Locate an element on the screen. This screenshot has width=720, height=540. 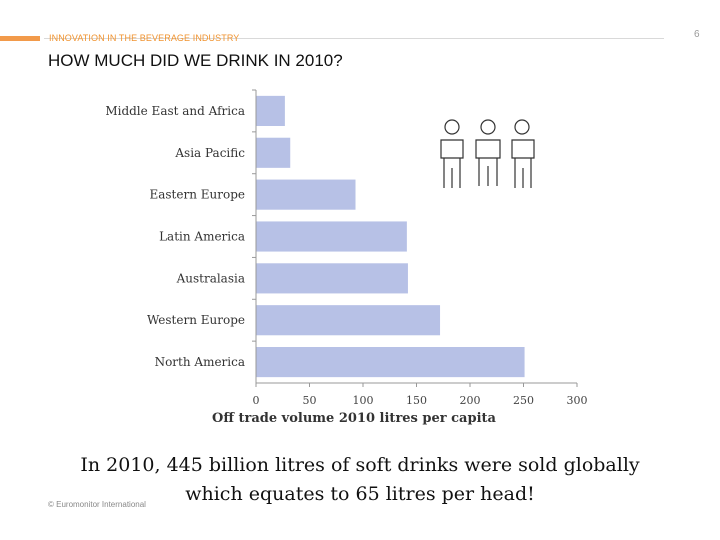
category-label: Western Europe is located at coordinates (196, 320).